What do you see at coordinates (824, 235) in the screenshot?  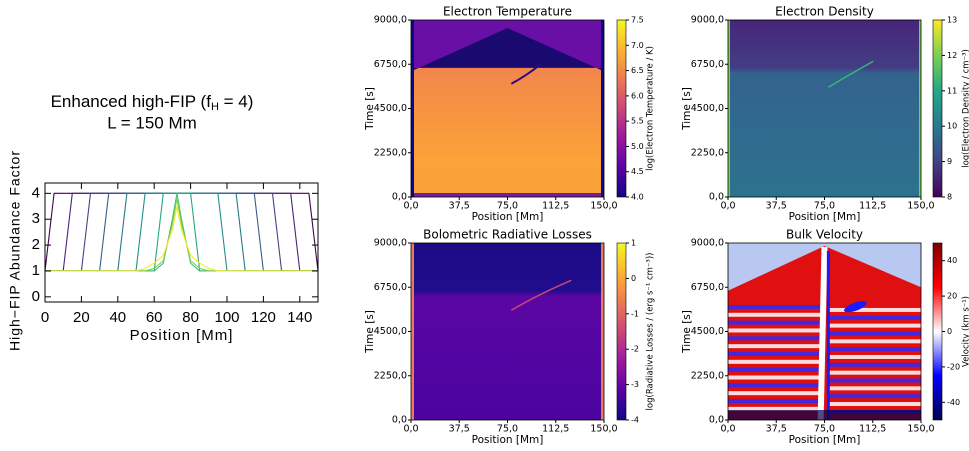 I see `panel-title: Bulk Velocity` at bounding box center [824, 235].